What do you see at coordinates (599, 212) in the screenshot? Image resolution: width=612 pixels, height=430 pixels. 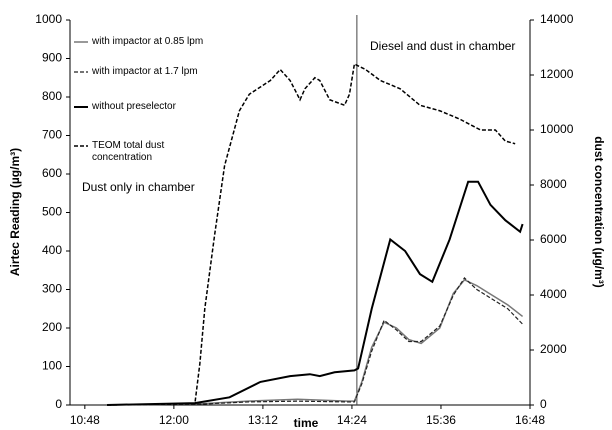 I see `y2-axis-label: dust concentration (µg/m³)` at bounding box center [599, 212].